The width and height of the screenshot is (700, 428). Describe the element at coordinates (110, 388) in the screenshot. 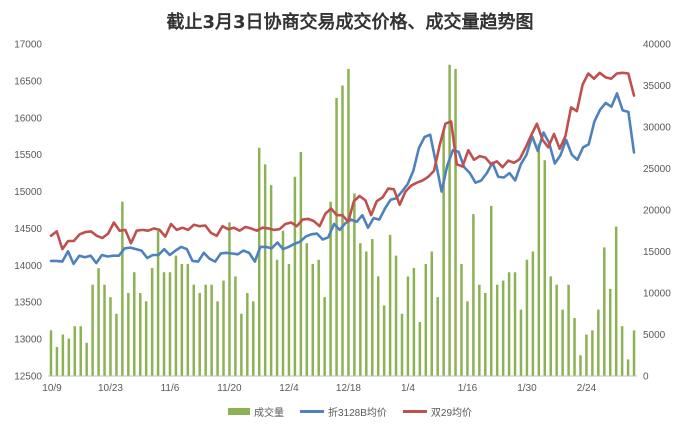

I see `x-tick-label: 10/23` at that location.